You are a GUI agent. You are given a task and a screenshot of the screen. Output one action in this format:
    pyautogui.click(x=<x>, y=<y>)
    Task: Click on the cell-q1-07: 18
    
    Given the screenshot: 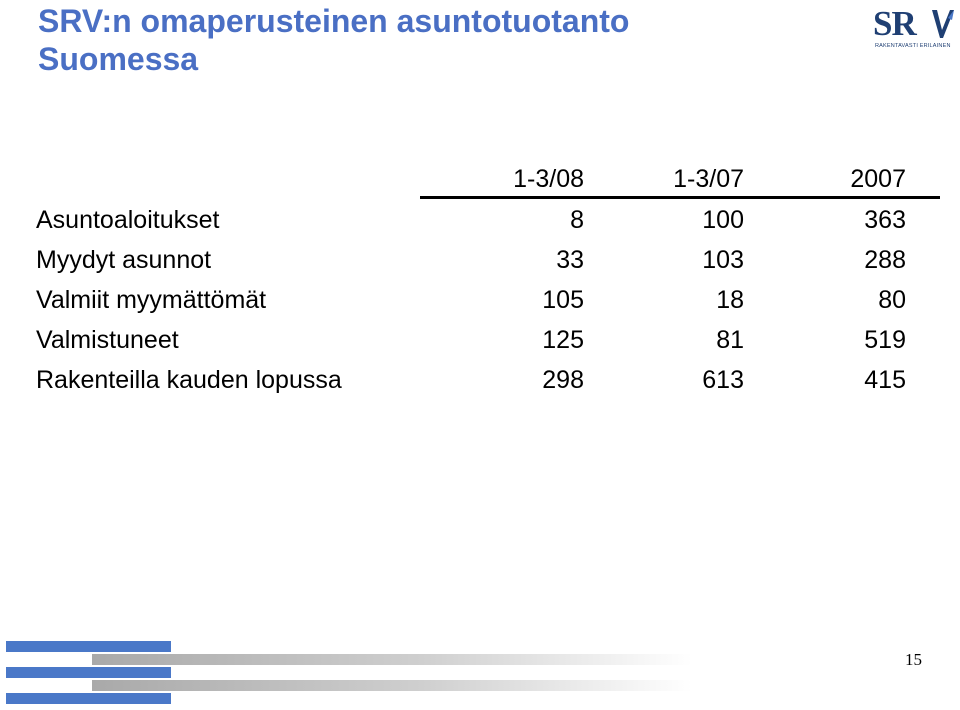 What is the action you would take?
    pyautogui.click(x=730, y=300)
    